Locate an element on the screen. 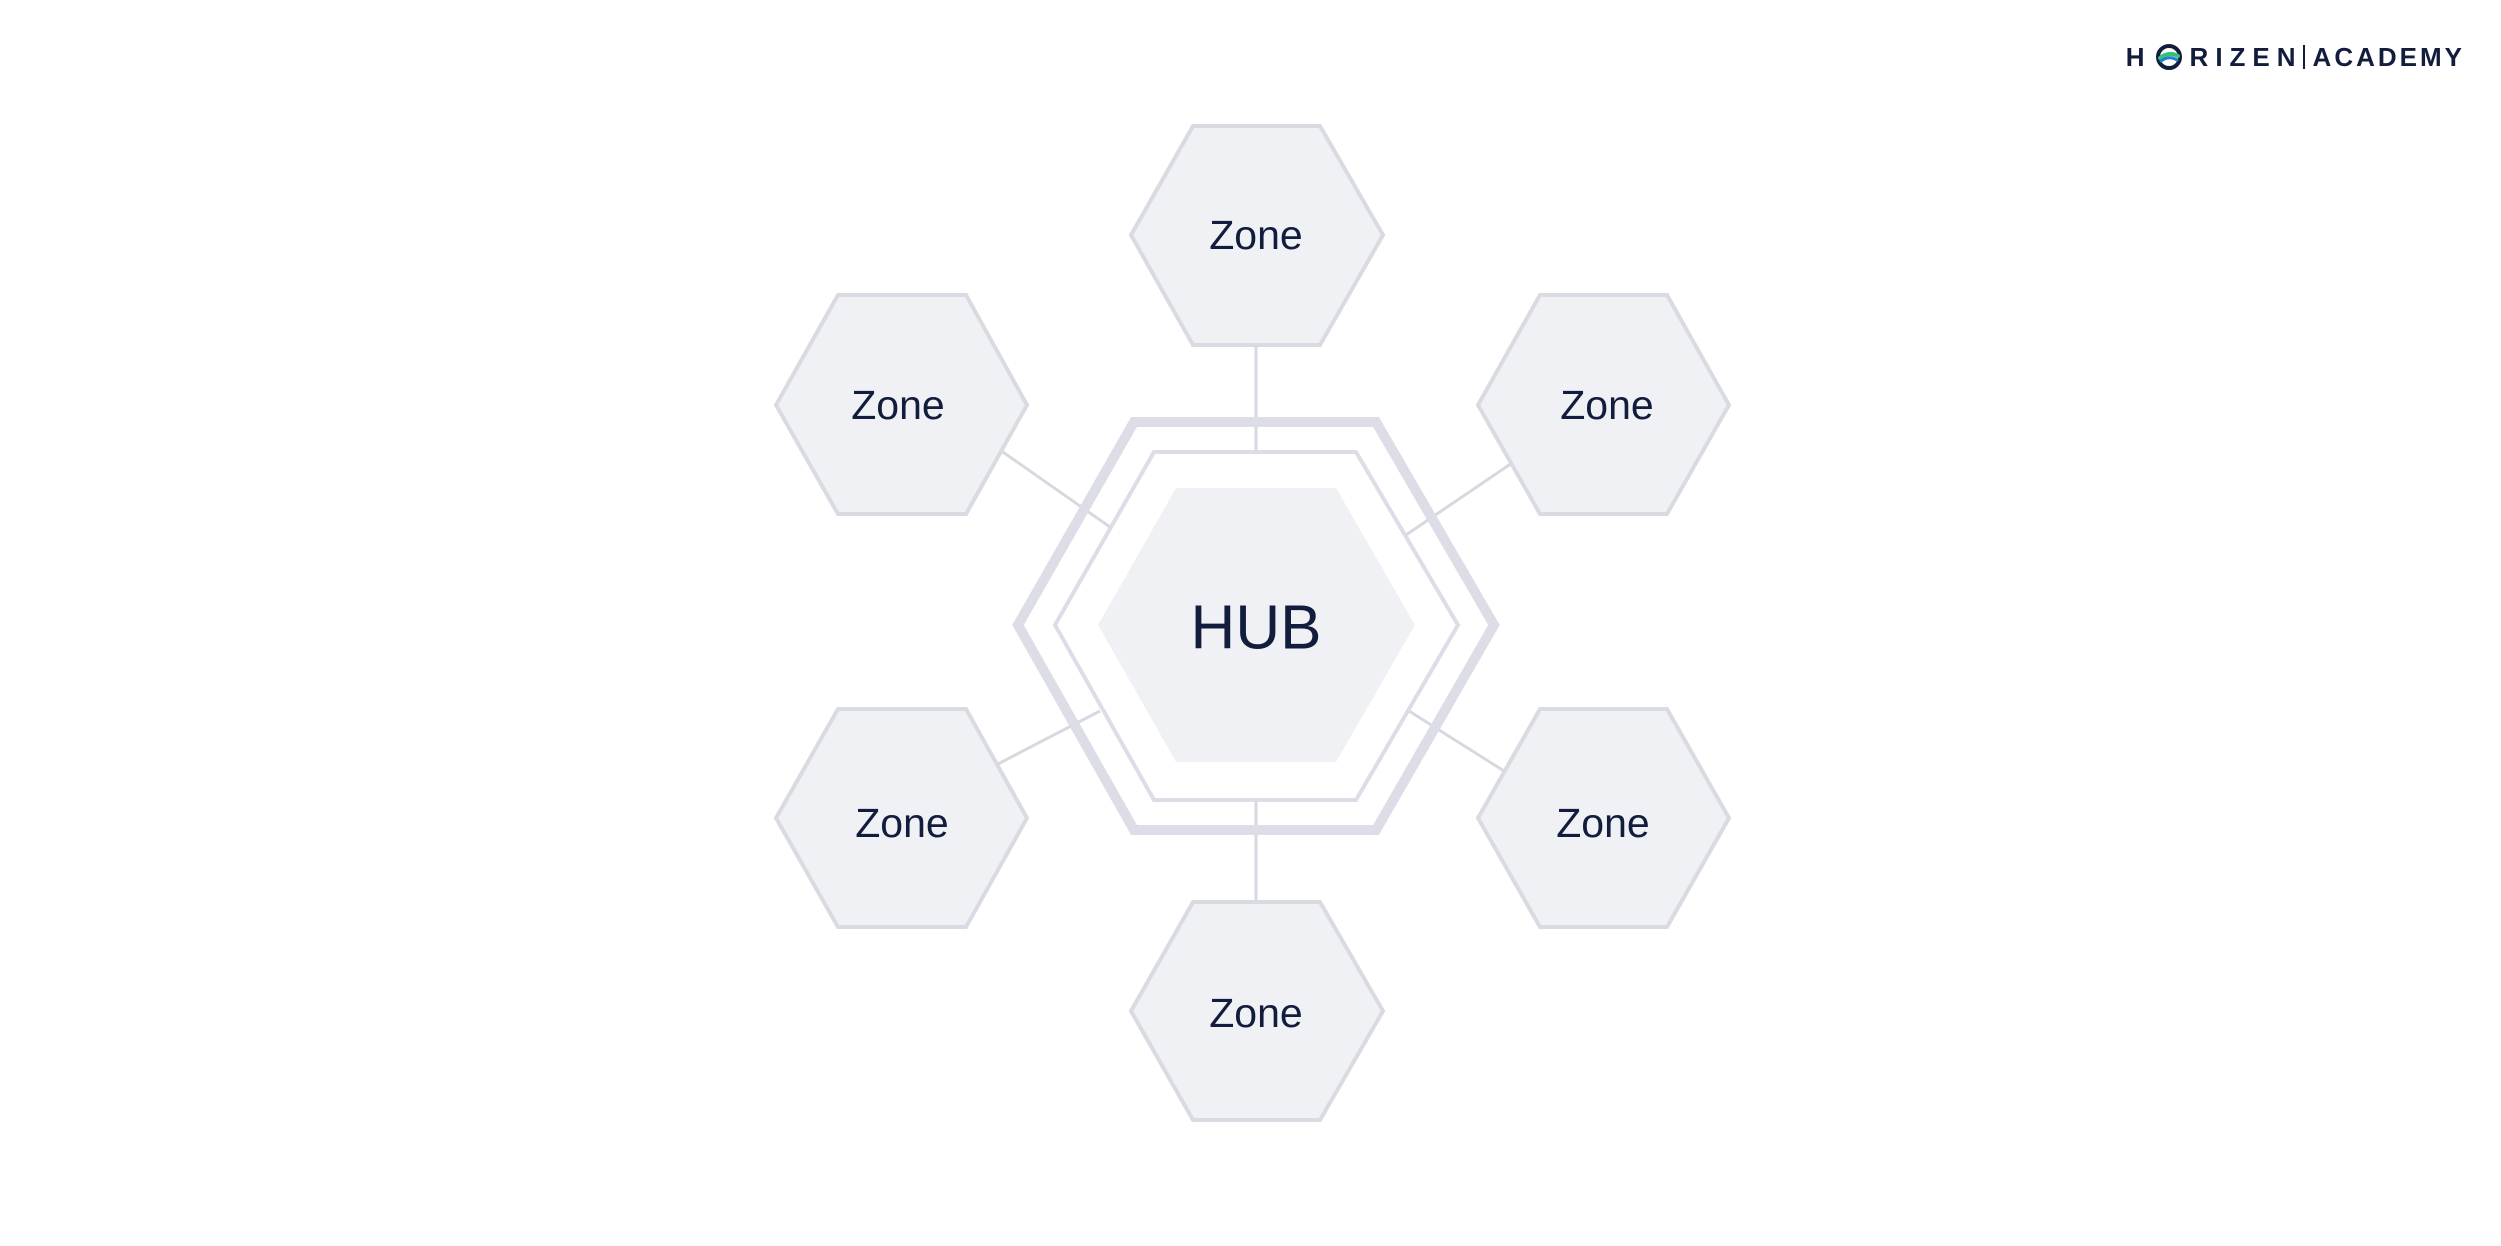 The image size is (2501, 1246). logo-letter-h: H is located at coordinates (2138, 56).